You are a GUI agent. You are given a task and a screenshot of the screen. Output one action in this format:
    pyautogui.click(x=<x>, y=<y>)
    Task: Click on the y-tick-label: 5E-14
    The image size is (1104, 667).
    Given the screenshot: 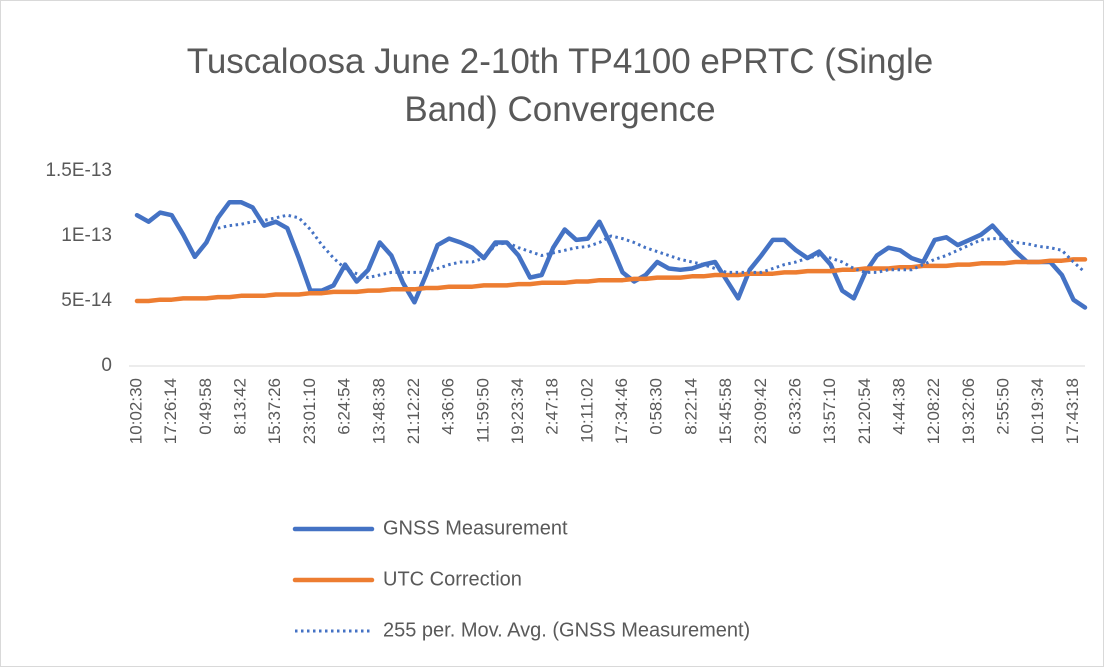 What is the action you would take?
    pyautogui.click(x=86, y=300)
    